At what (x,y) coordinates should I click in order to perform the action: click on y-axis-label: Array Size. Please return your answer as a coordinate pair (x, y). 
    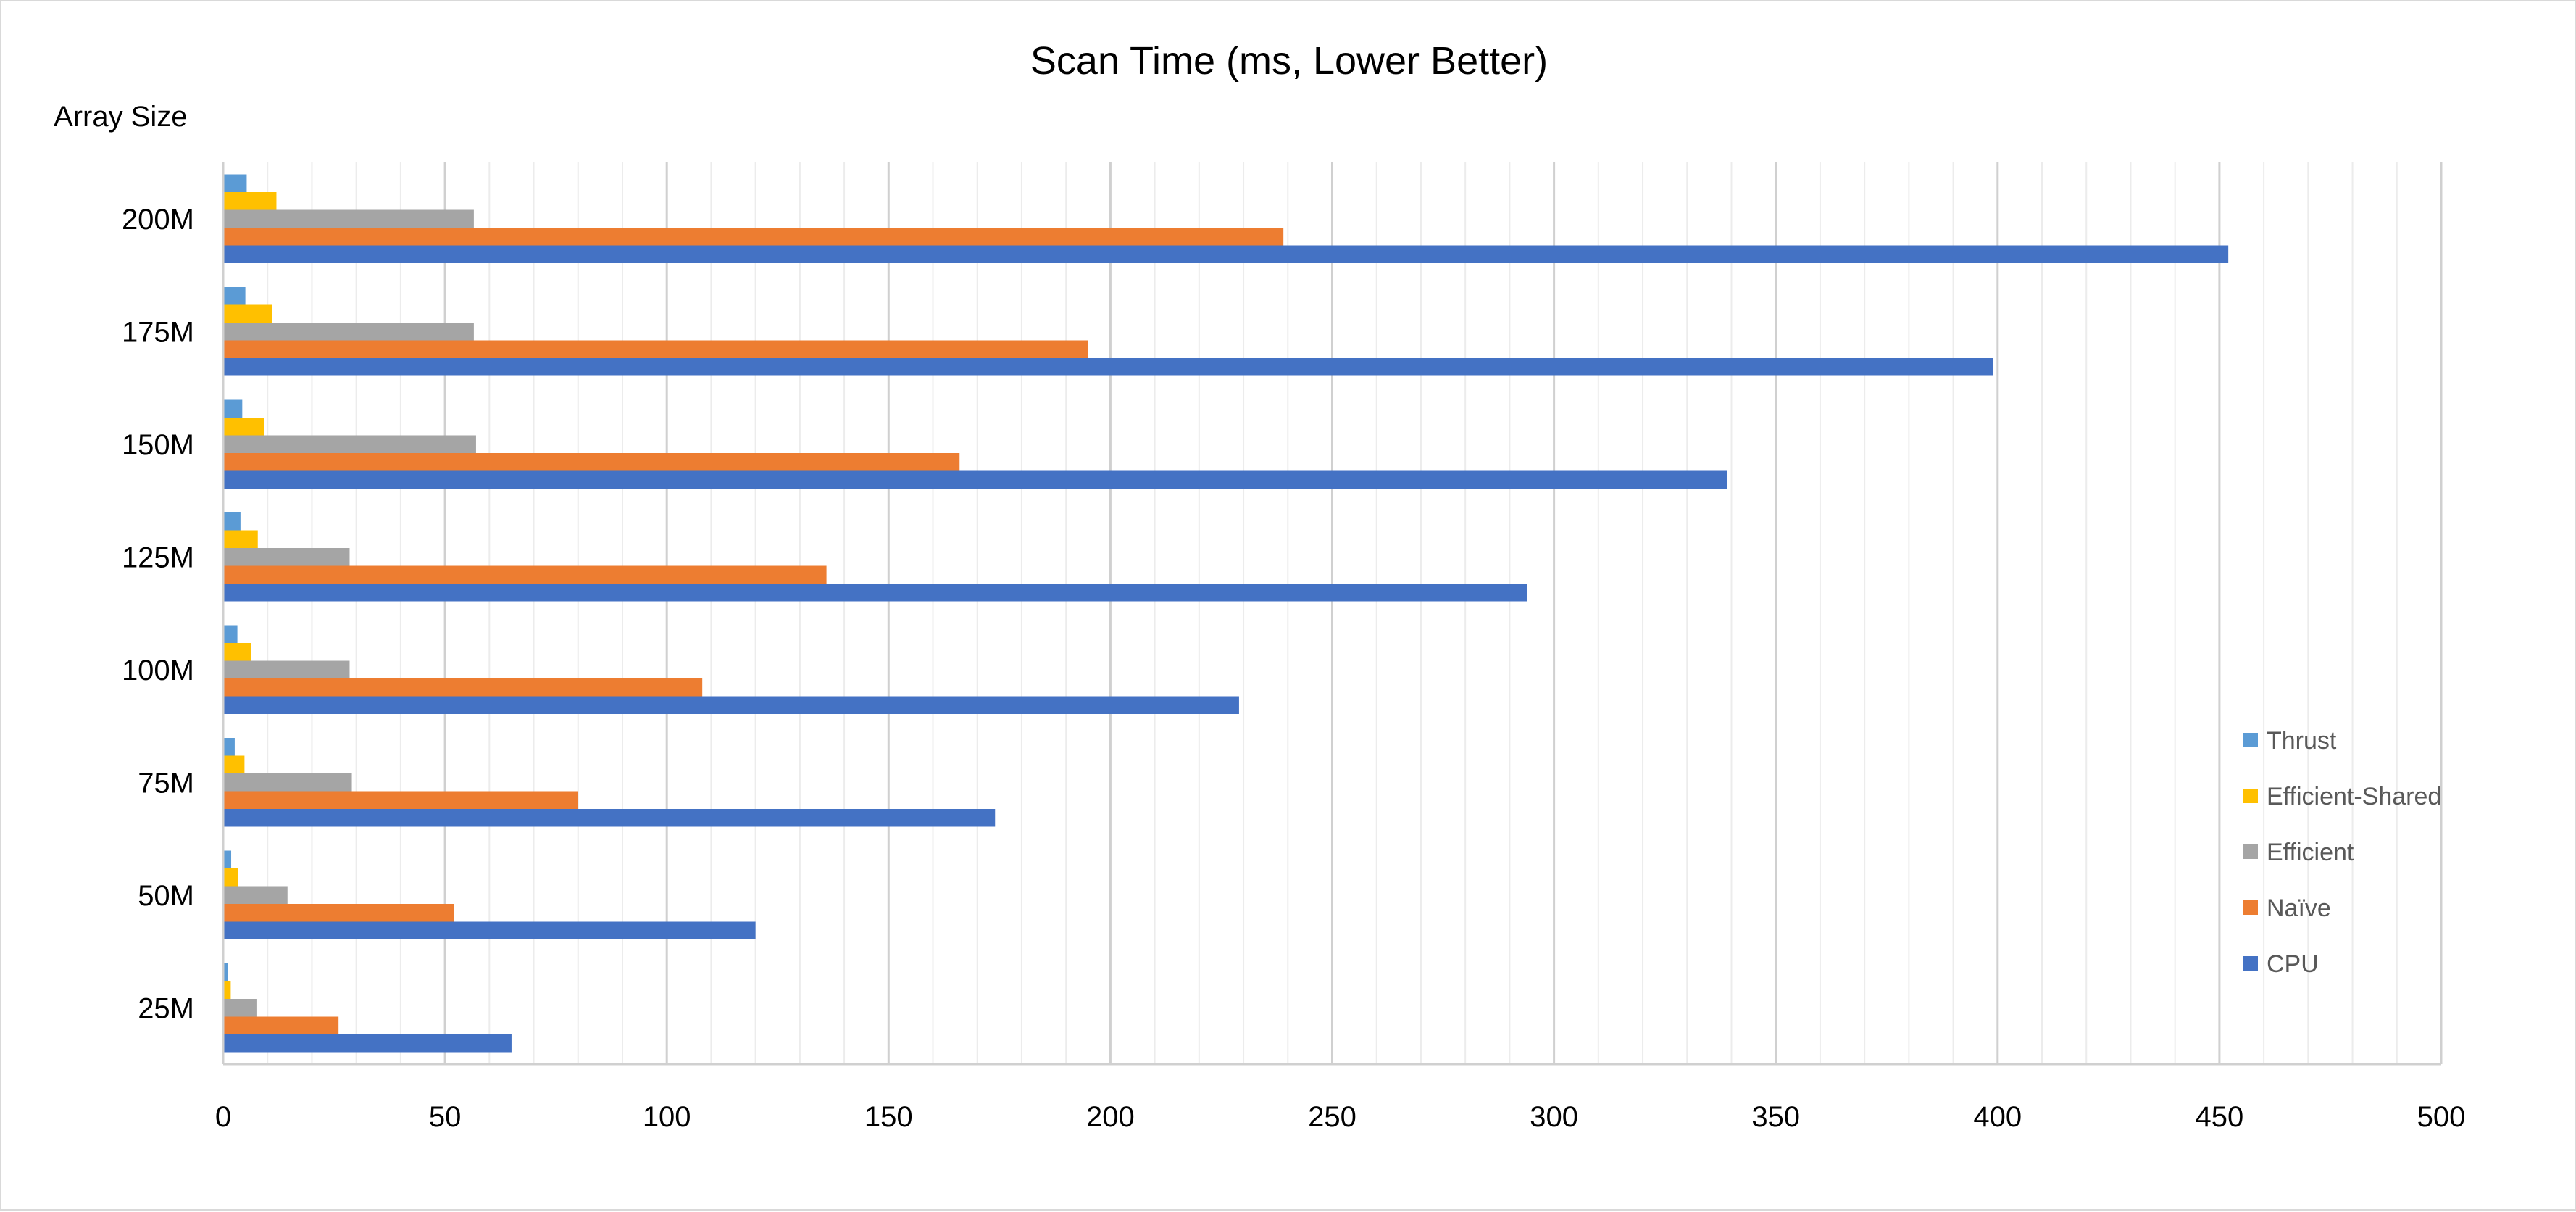
    Looking at the image, I should click on (121, 117).